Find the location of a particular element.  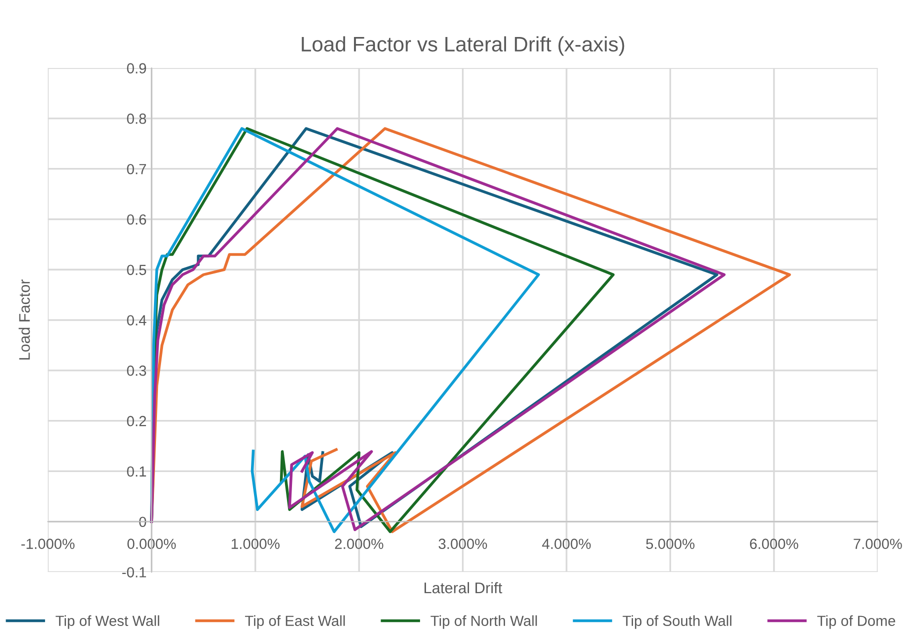

legend-label: Tip of West Wall is located at coordinates (108, 622).